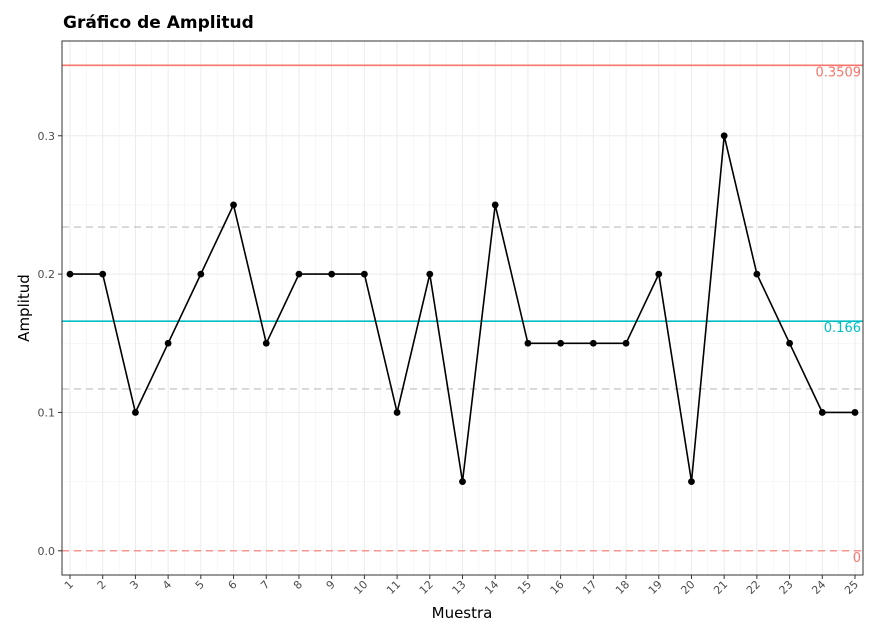 Image resolution: width=881 pixels, height=631 pixels. What do you see at coordinates (426, 587) in the screenshot?
I see `x-tick-label: 12` at bounding box center [426, 587].